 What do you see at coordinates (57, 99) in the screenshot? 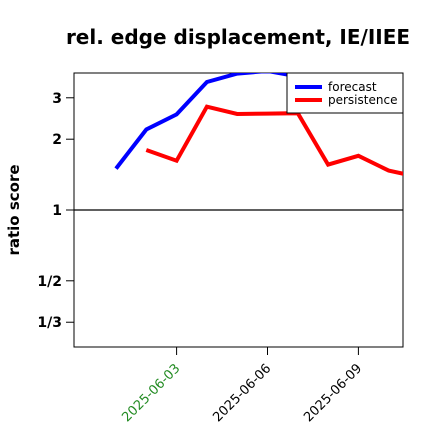
I see `y-tick-label: 3` at bounding box center [57, 99].